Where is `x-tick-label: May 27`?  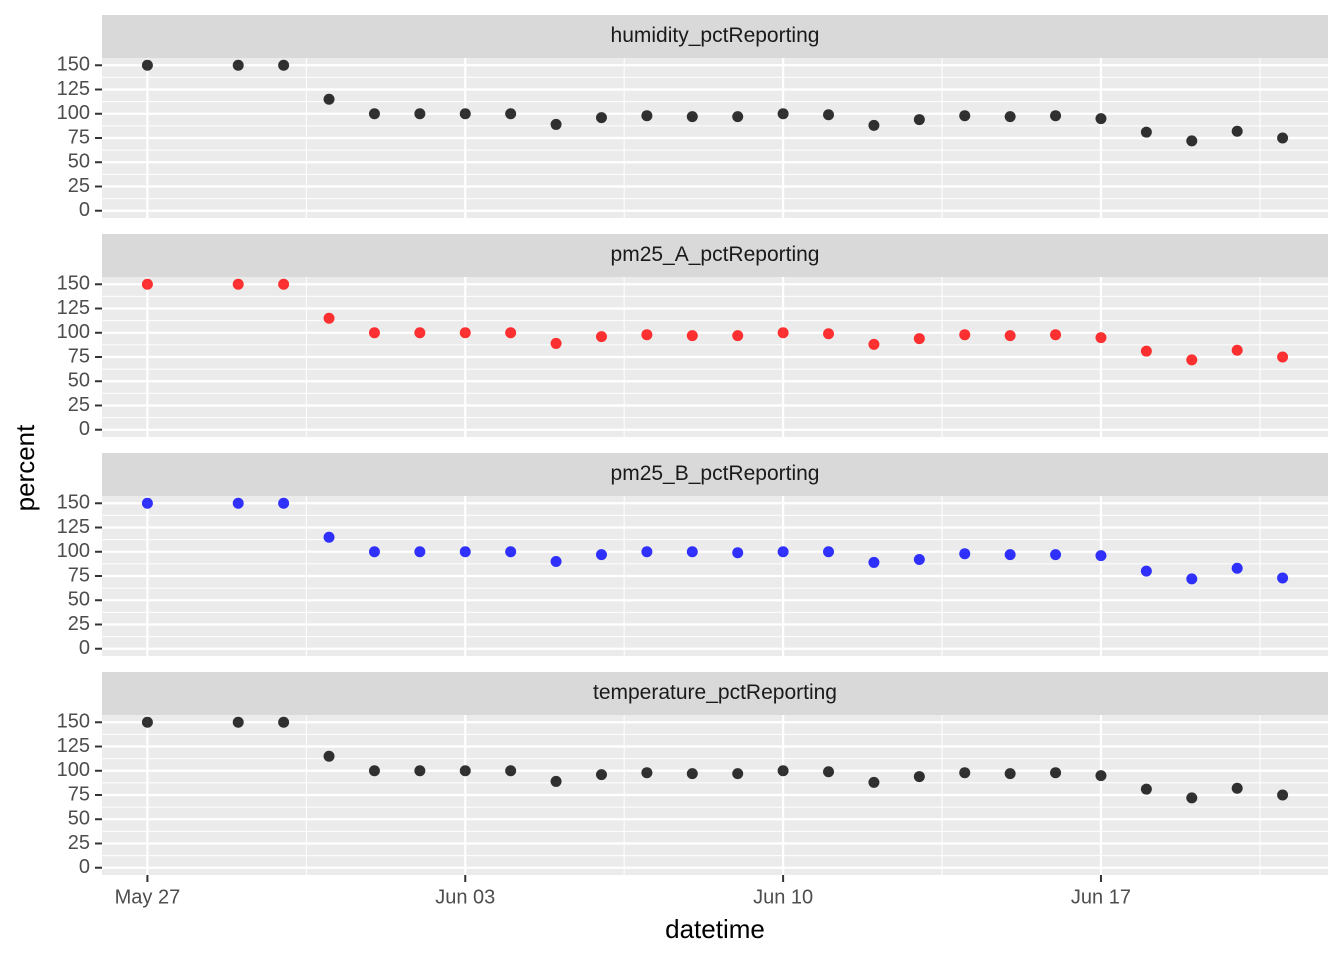 x-tick-label: May 27 is located at coordinates (148, 897).